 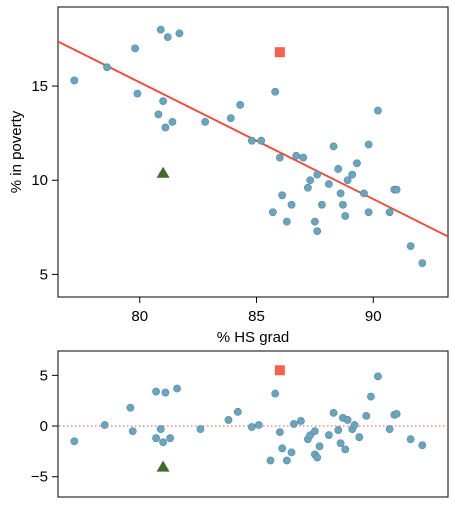 I want to click on y-axis: 5 10 15, so click(x=44, y=180).